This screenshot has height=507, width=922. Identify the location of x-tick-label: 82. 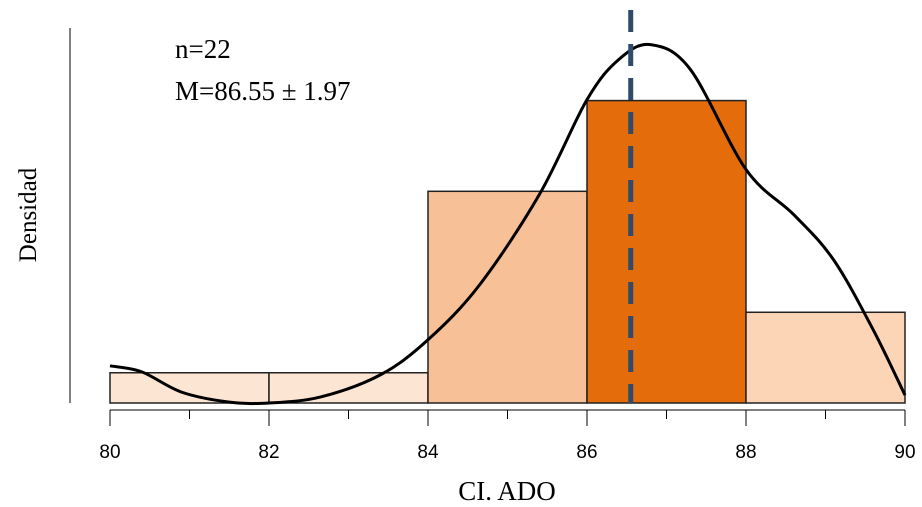
(268, 452).